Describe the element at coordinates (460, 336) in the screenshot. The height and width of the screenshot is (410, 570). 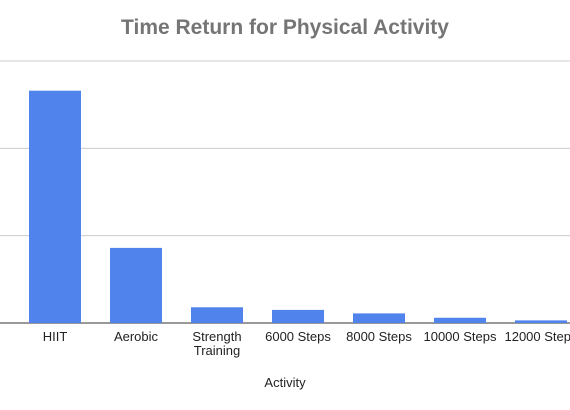
I see `x-tick-label: 10000 Steps` at that location.